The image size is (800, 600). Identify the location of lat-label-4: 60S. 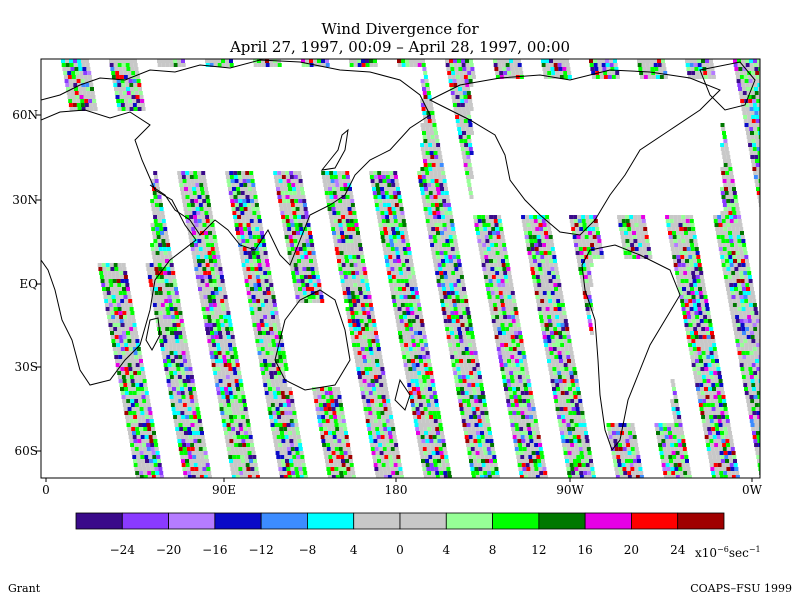
(26, 451).